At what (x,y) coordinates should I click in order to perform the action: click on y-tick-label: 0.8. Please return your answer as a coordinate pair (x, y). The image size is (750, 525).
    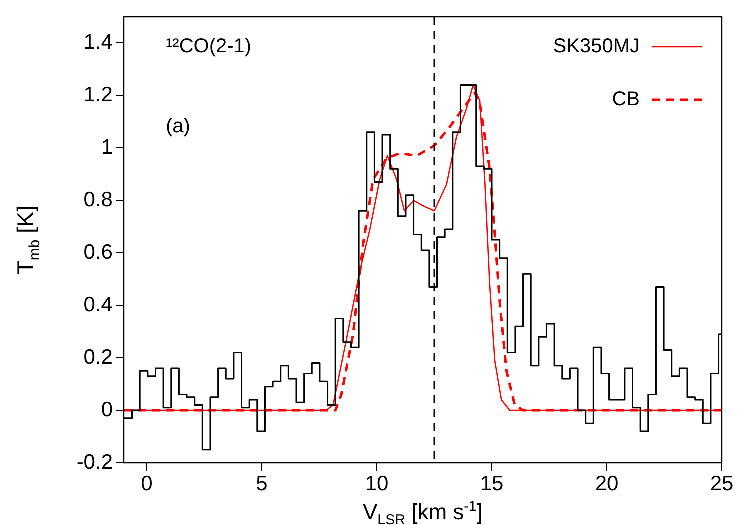
    Looking at the image, I should click on (98, 200).